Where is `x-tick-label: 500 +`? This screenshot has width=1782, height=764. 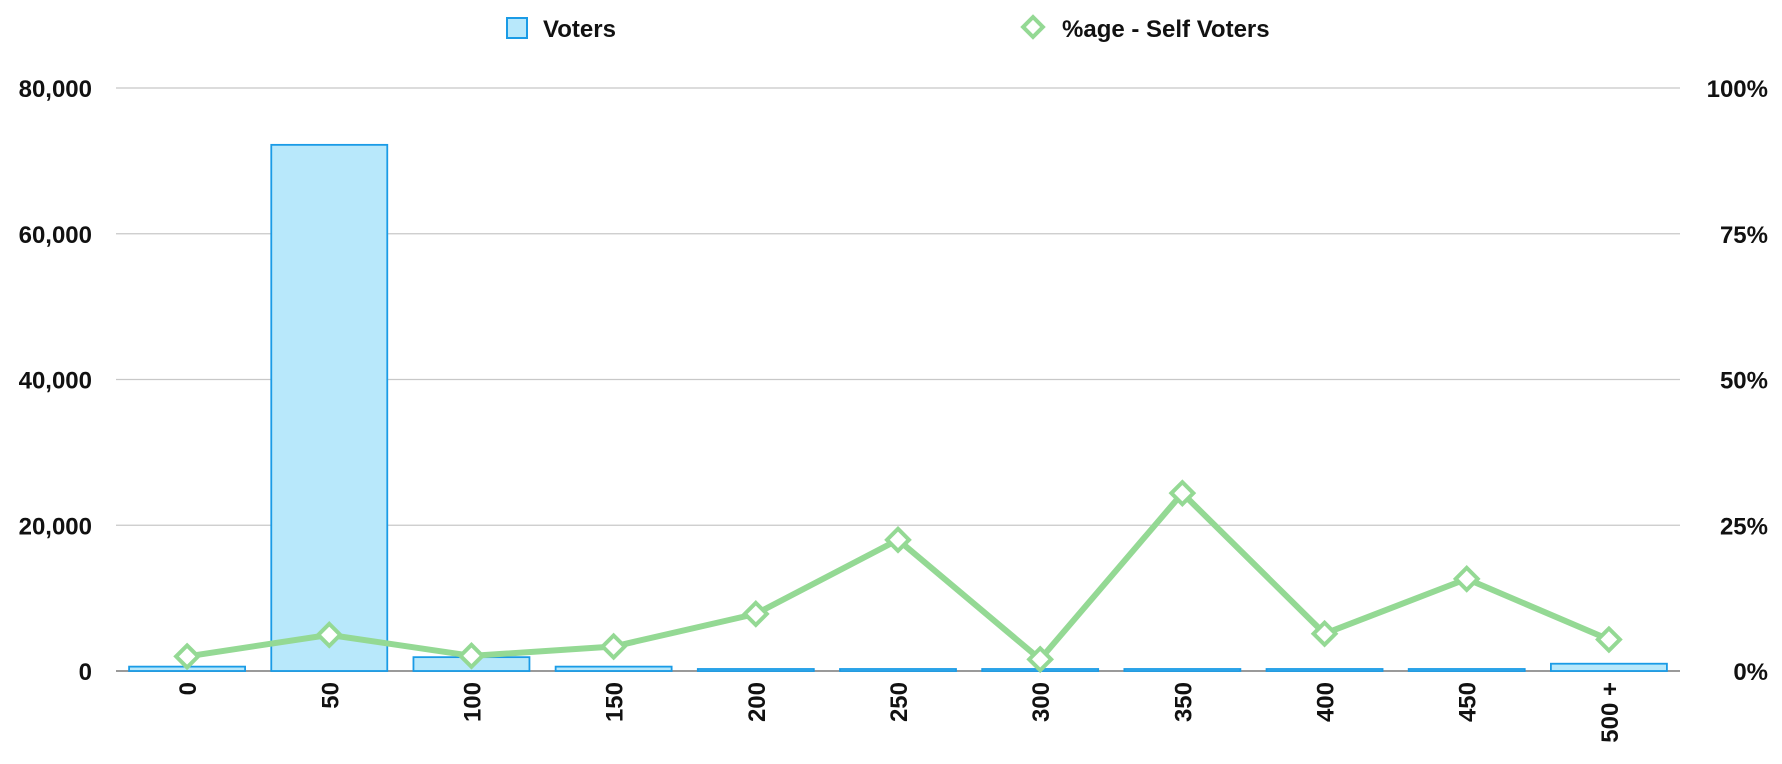
x-tick-label: 500 + is located at coordinates (1610, 712).